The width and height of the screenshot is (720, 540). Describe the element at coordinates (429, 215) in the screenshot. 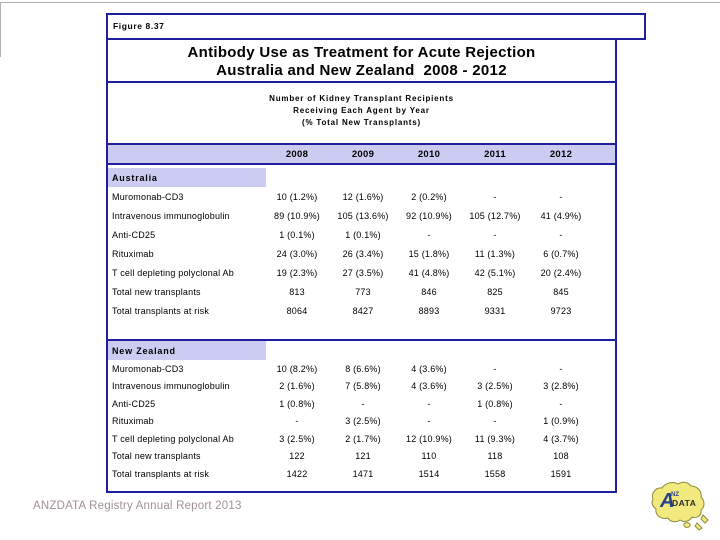

I see `row-value: 92 (10.9%)` at that location.